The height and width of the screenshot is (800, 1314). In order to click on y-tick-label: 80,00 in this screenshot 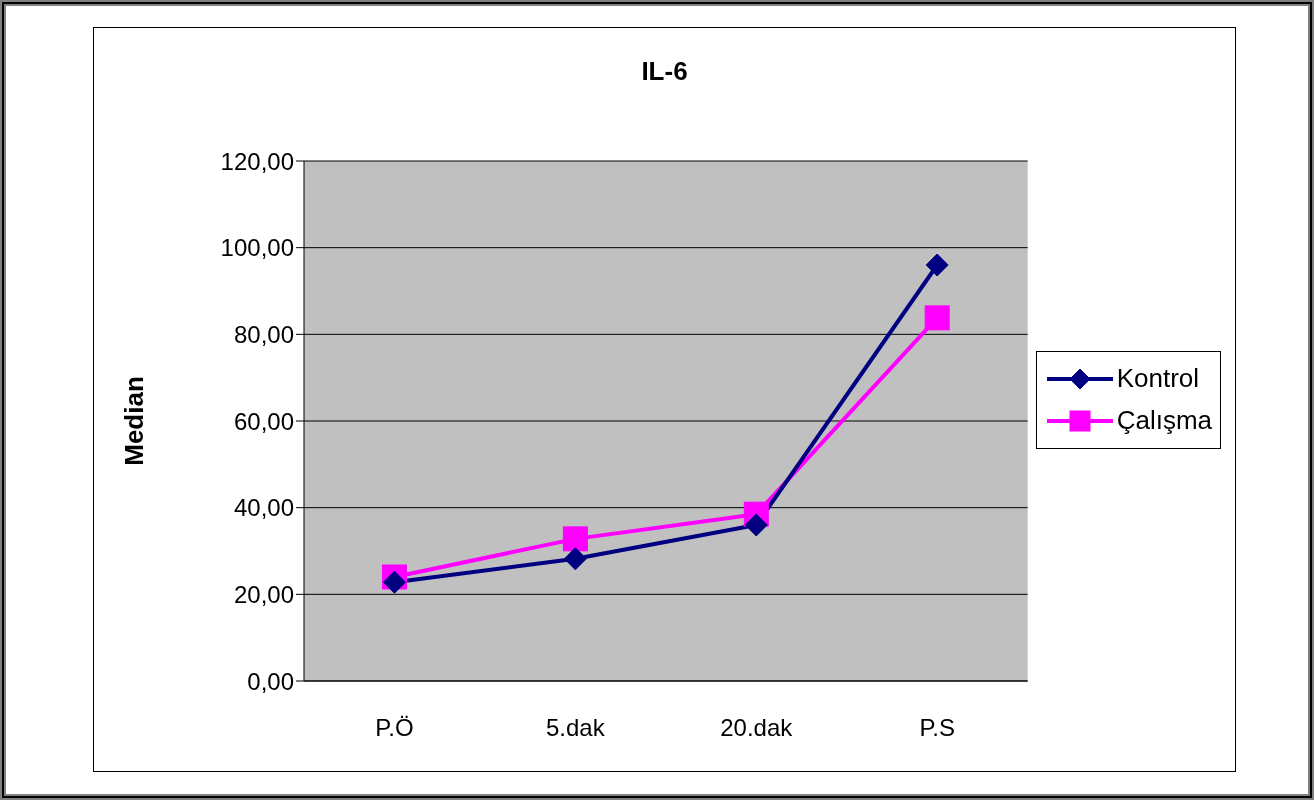, I will do `click(263, 334)`.